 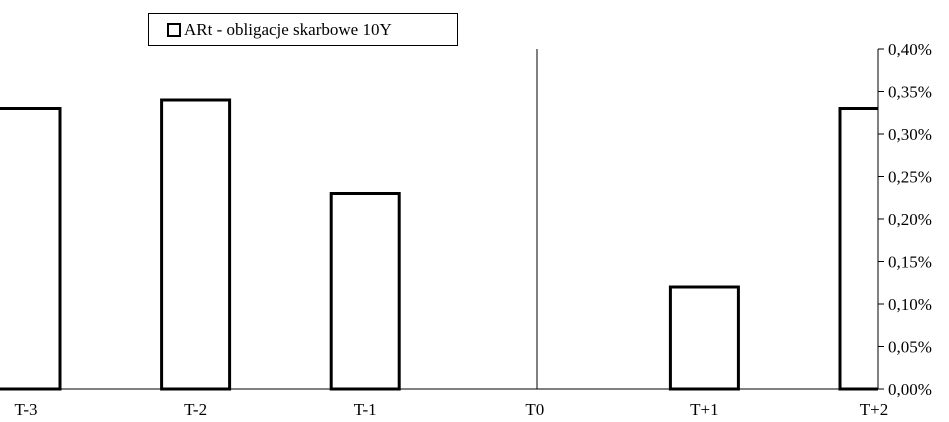 What do you see at coordinates (534, 409) in the screenshot?
I see `x-tick-label: T0` at bounding box center [534, 409].